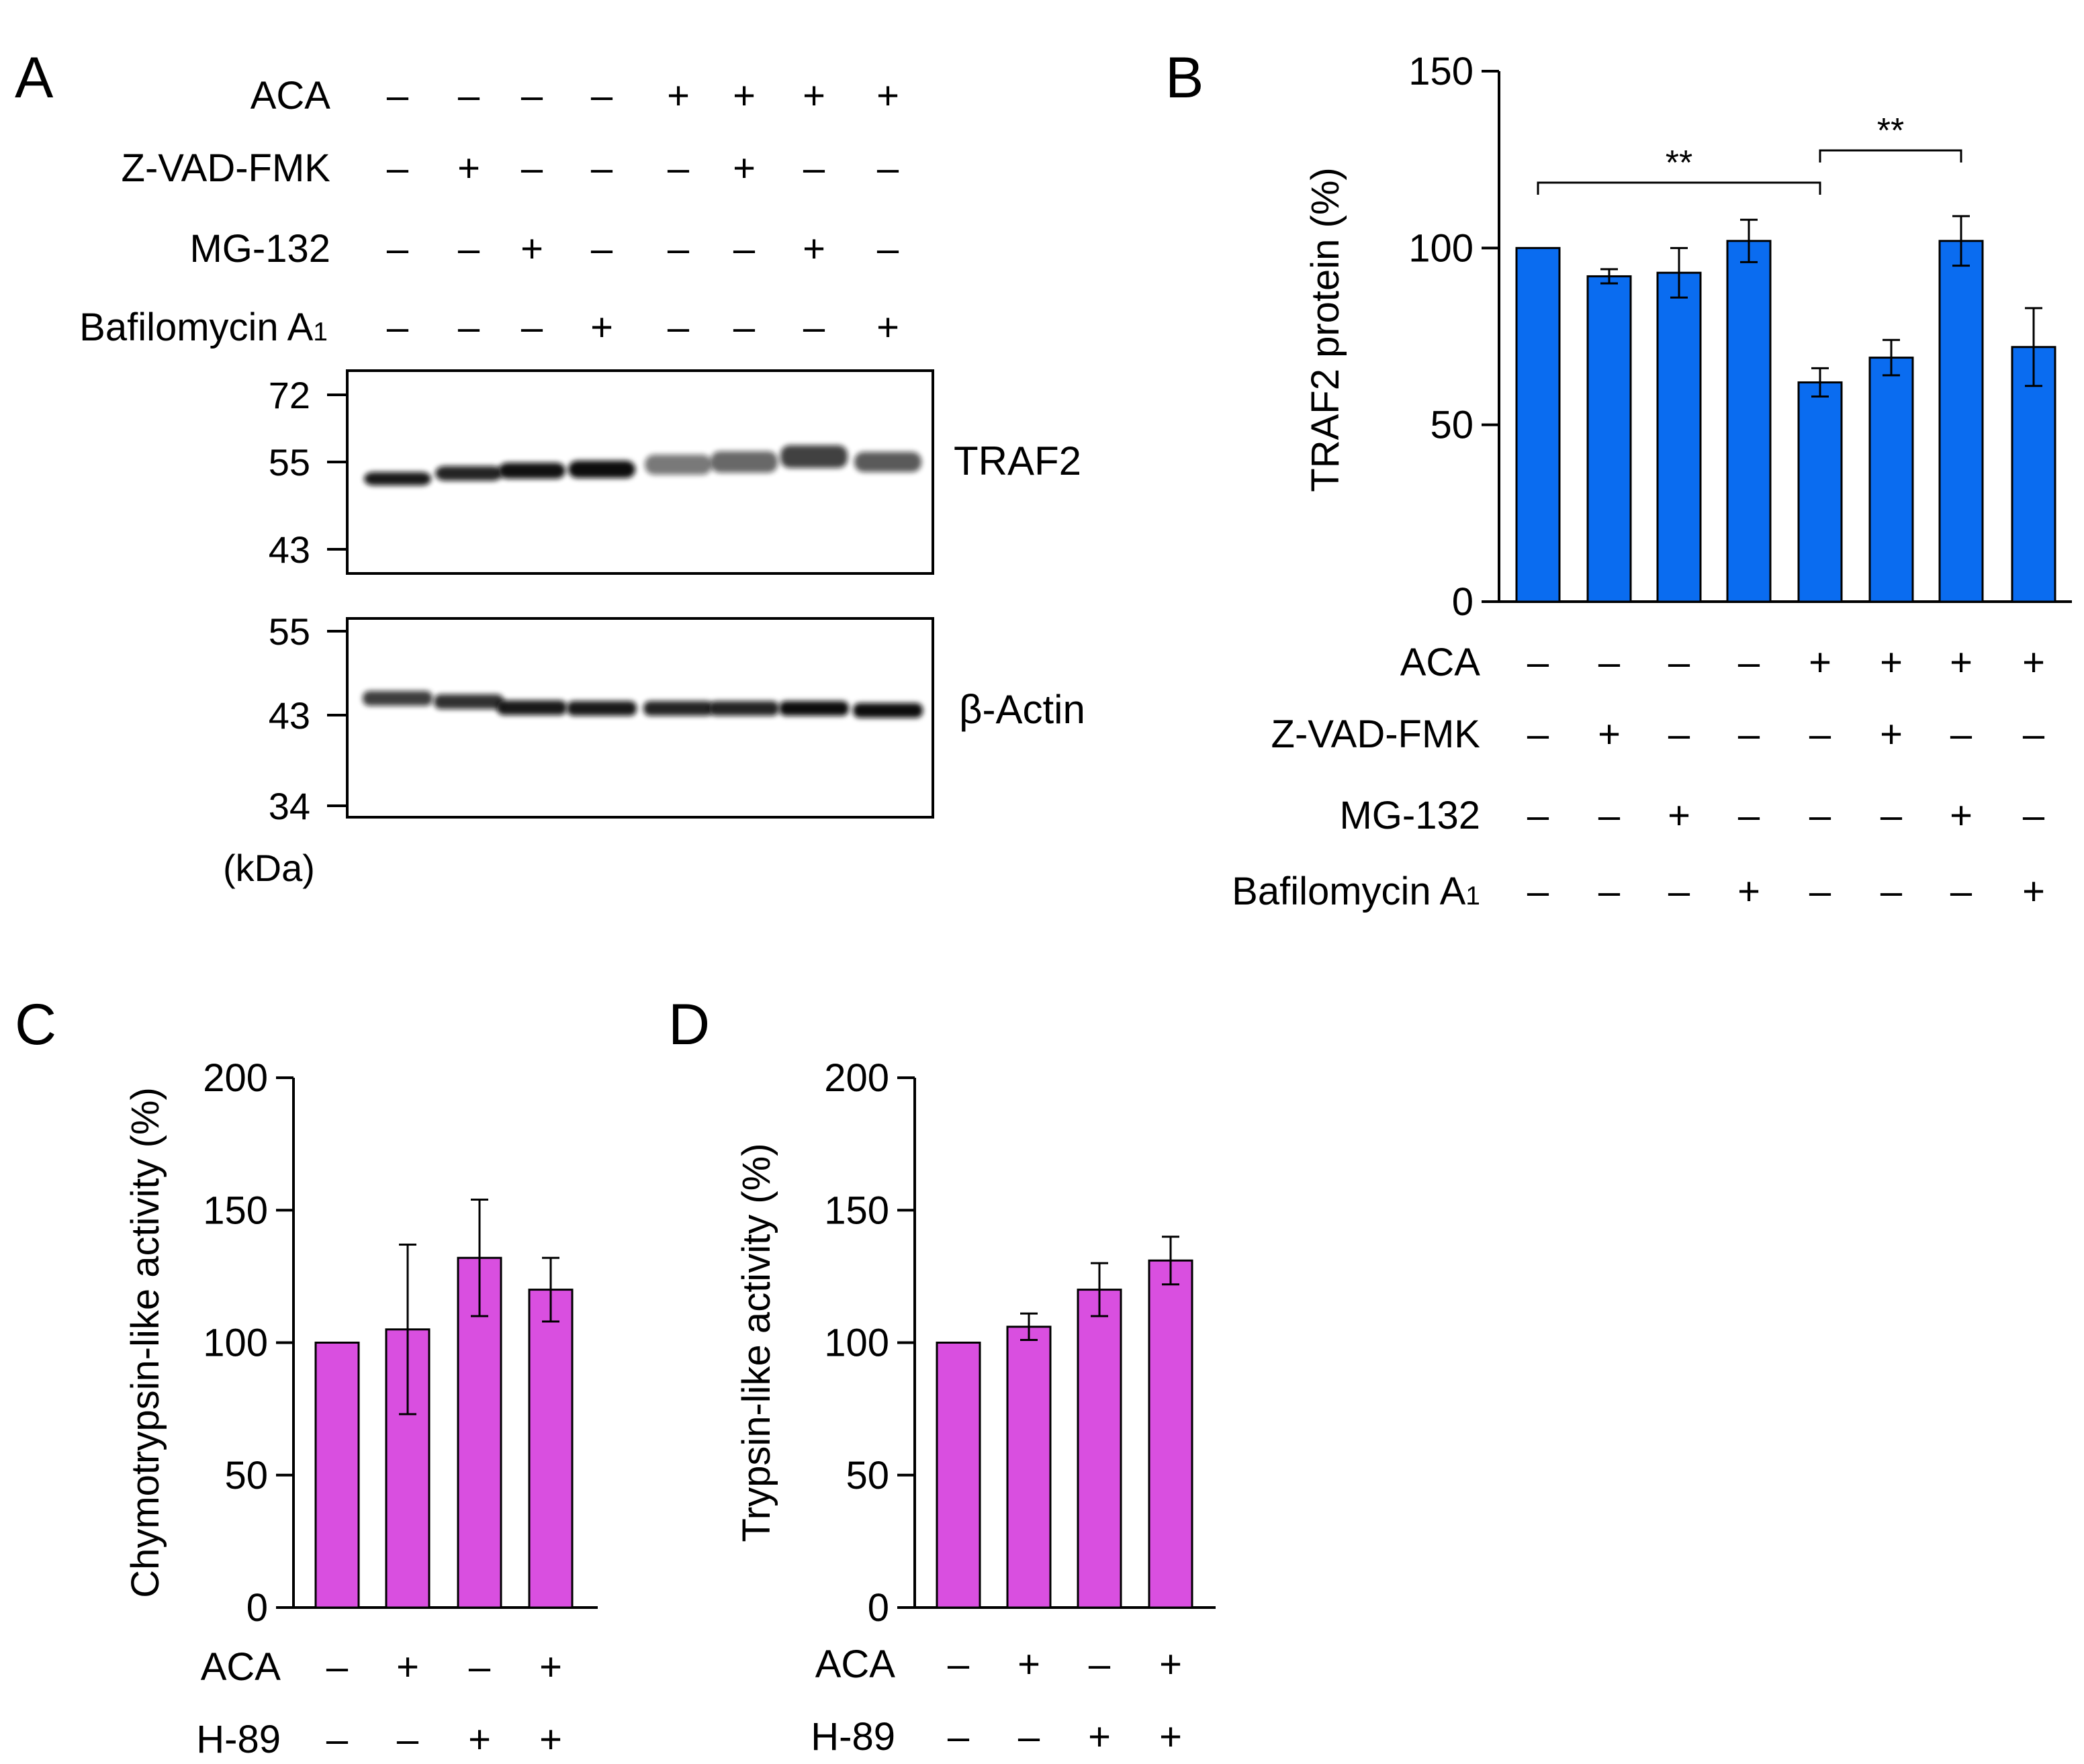 The image size is (2084, 1764). I want to click on panel-b-label: B, so click(1185, 78).